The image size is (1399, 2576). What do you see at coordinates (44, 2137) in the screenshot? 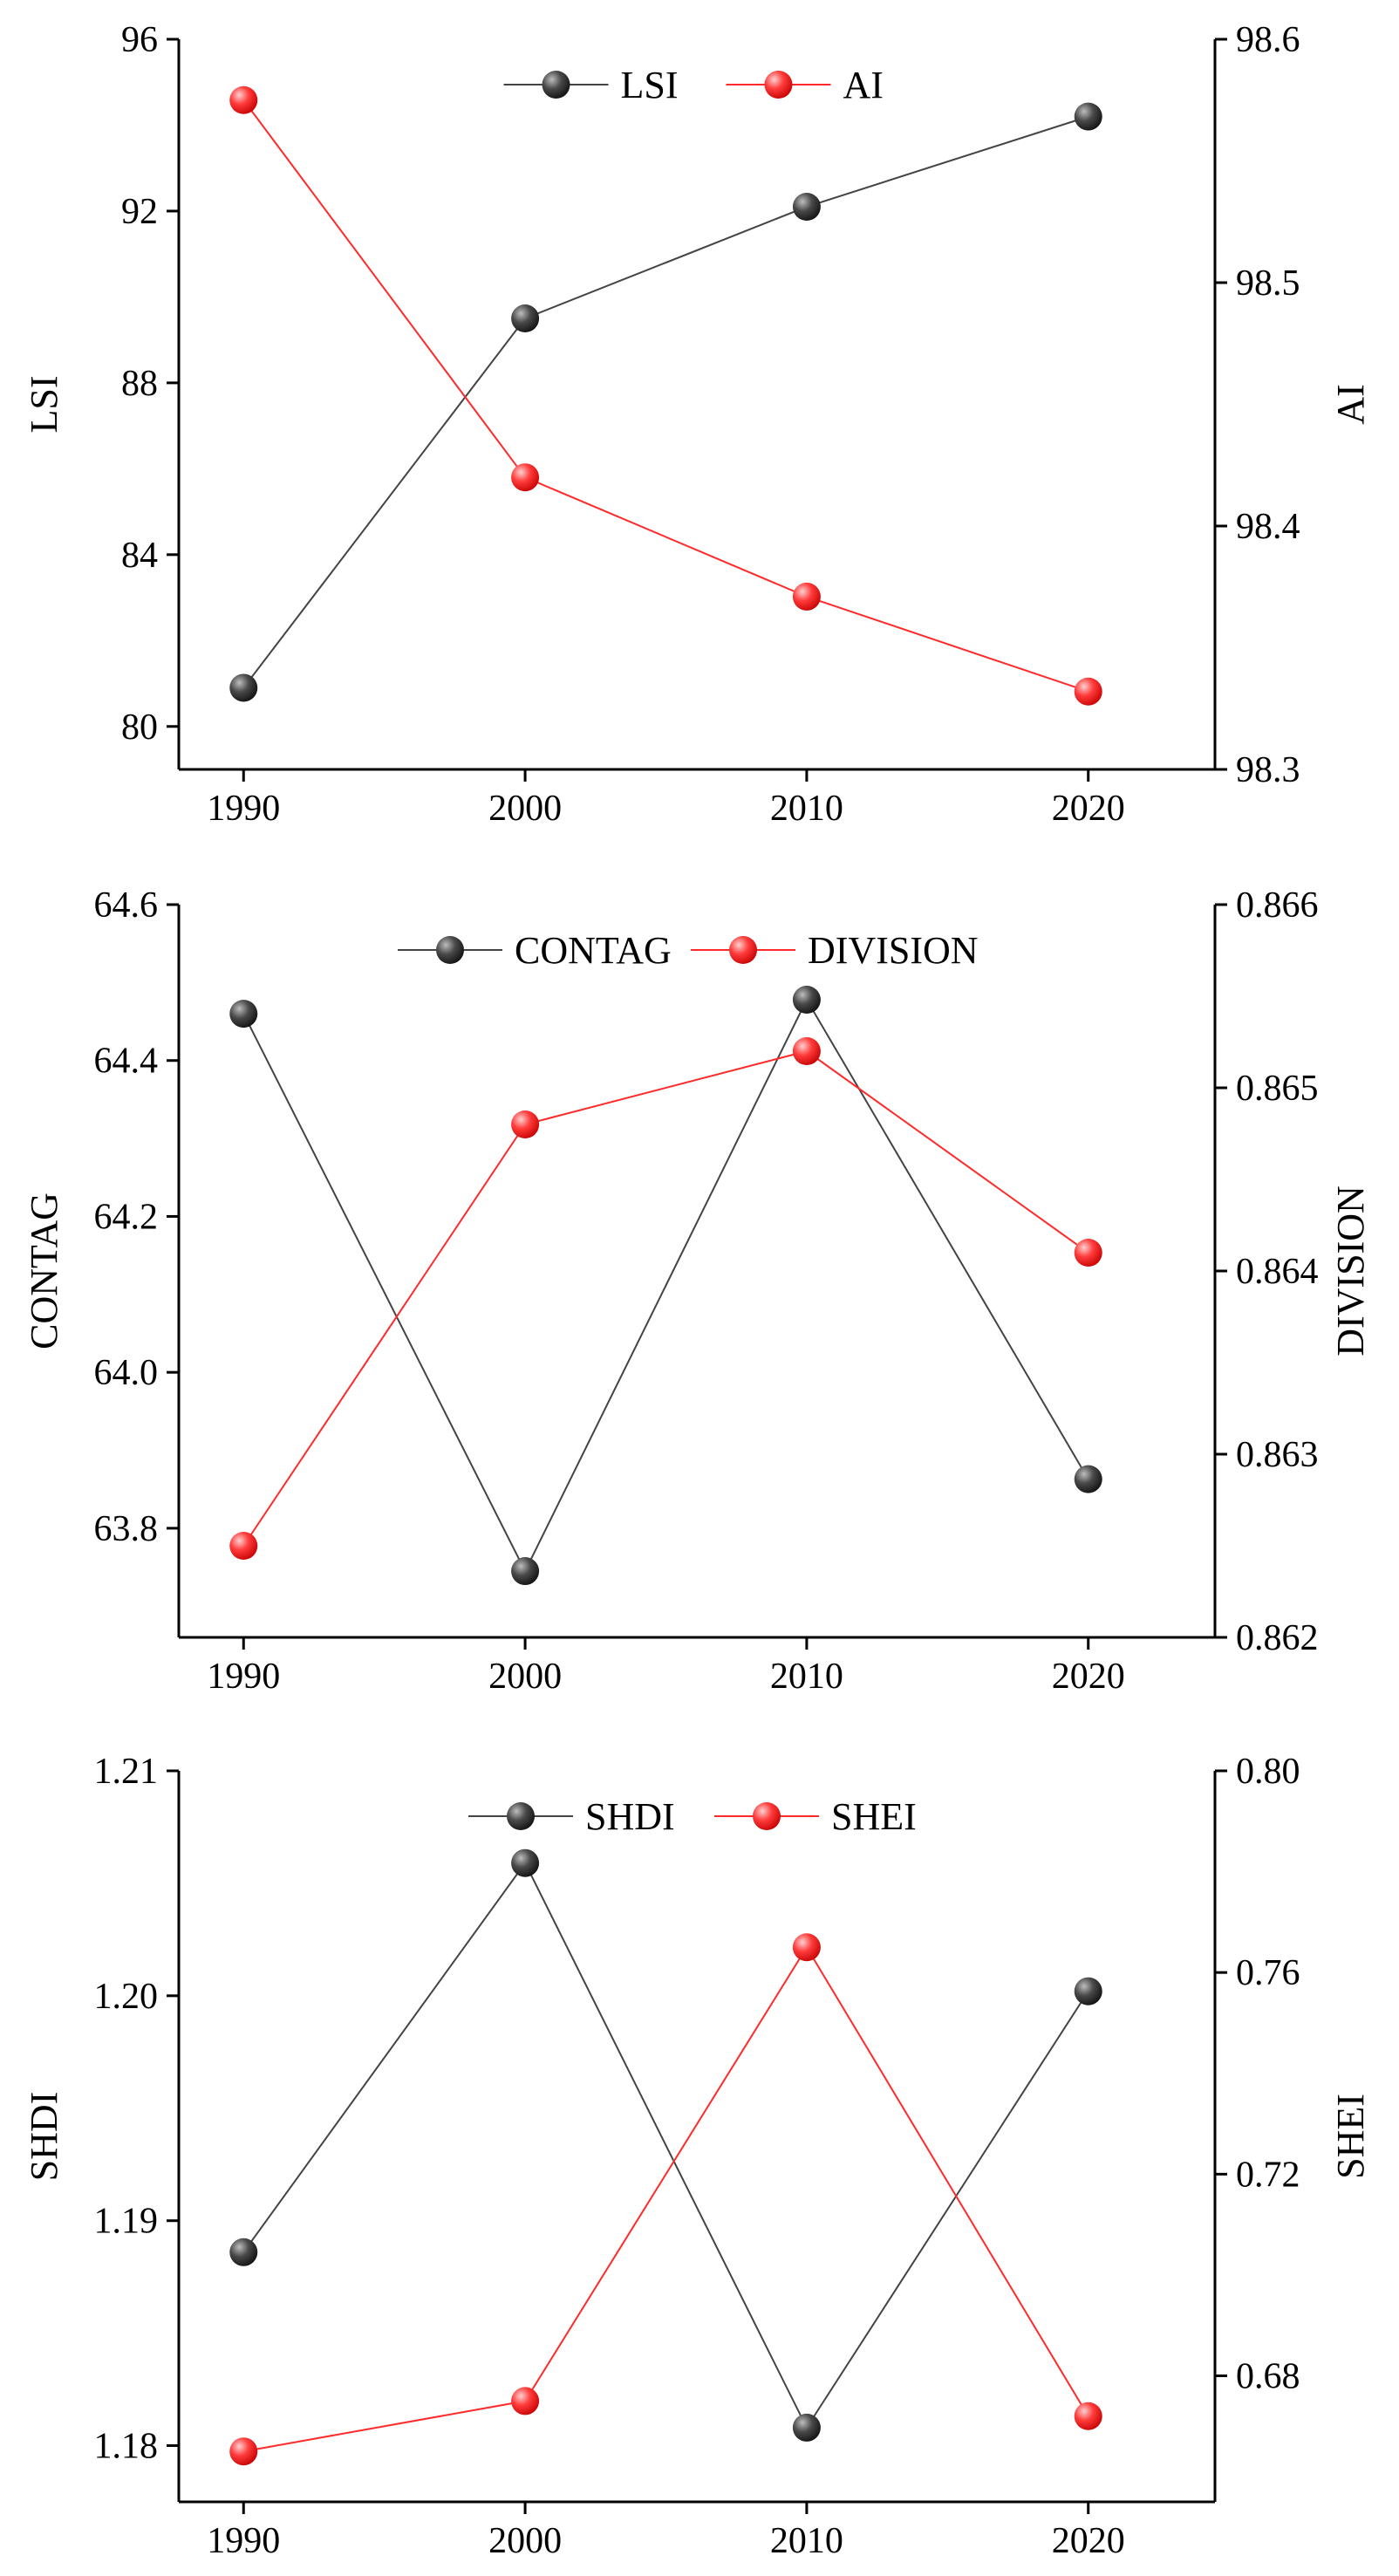
I see `left-axis-title: SHDI` at bounding box center [44, 2137].